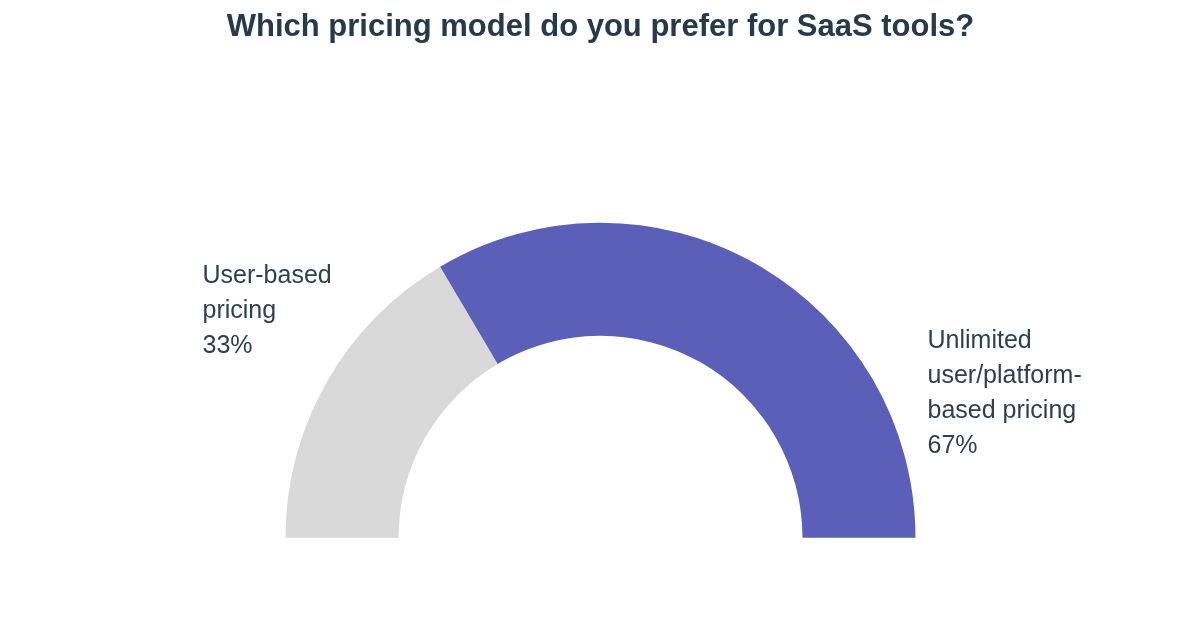 The image size is (1200, 628). Describe the element at coordinates (267, 292) in the screenshot. I see `slice-label: User-based pricing` at that location.